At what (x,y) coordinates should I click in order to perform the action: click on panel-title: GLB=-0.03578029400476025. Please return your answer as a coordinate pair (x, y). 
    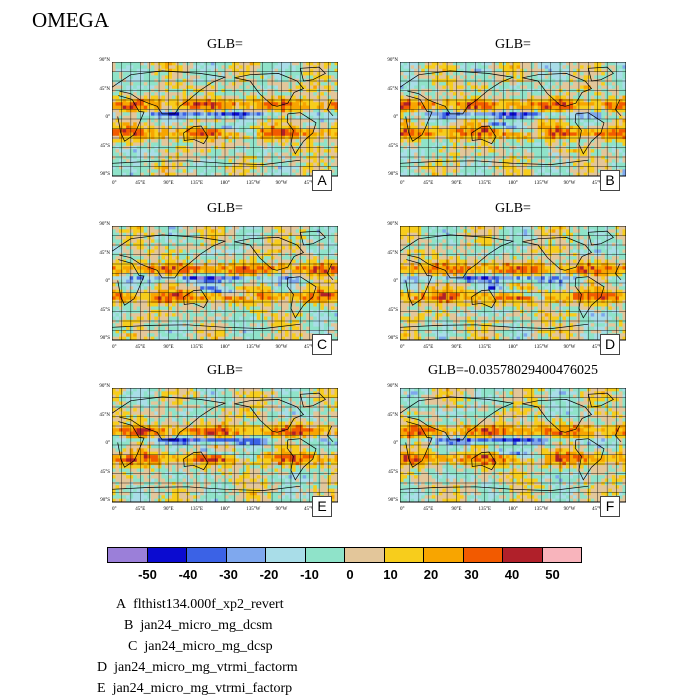
    Looking at the image, I should click on (513, 370).